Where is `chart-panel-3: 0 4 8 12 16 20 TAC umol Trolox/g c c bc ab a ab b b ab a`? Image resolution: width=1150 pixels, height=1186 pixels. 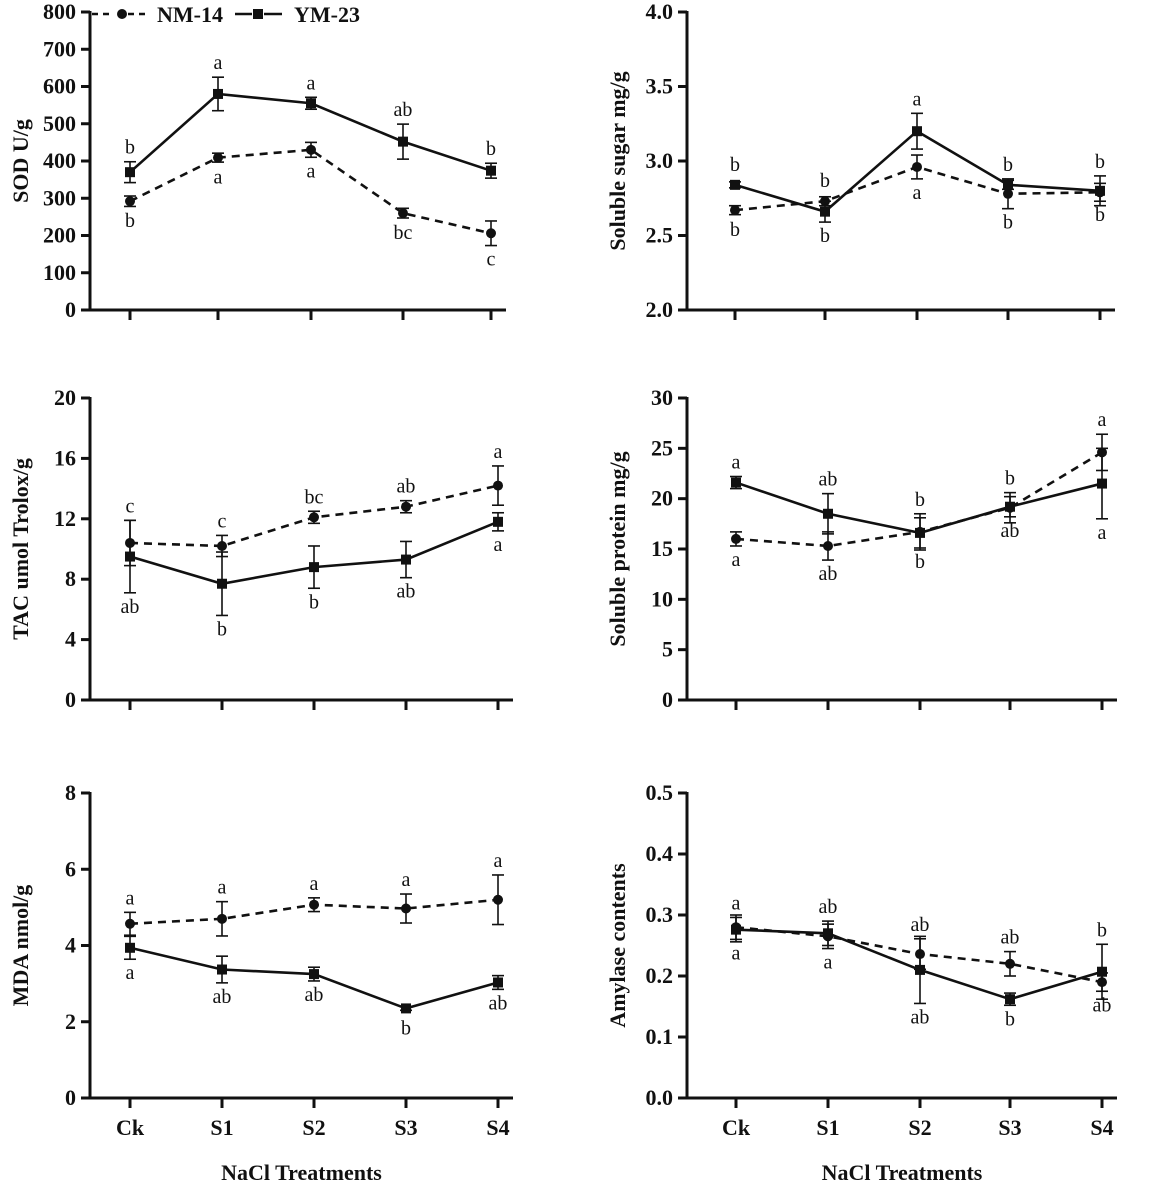
chart-panel-3: 0 4 8 12 16 20 TAC umol Trolox/g c c bc ab a ab b b ab a is located at coordinates (260, 548).